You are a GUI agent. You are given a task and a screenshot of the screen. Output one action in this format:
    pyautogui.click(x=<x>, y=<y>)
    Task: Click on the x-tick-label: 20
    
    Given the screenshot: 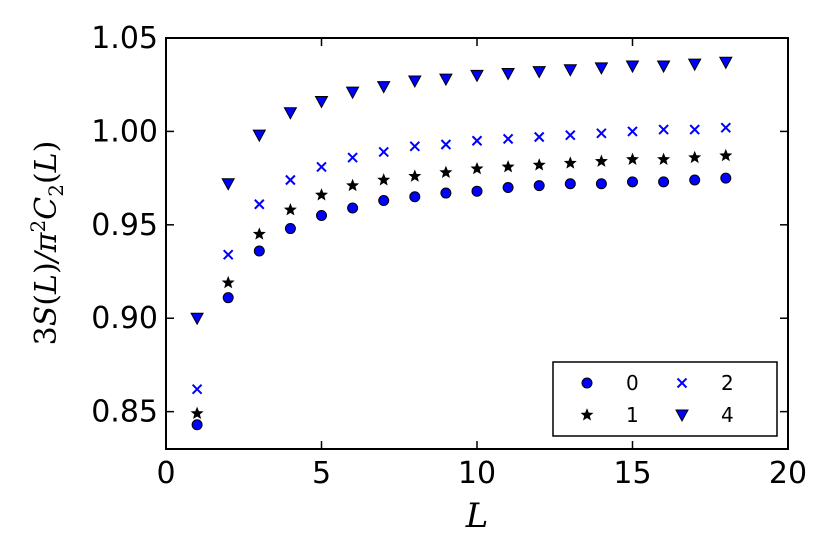 What is the action you would take?
    pyautogui.click(x=788, y=473)
    